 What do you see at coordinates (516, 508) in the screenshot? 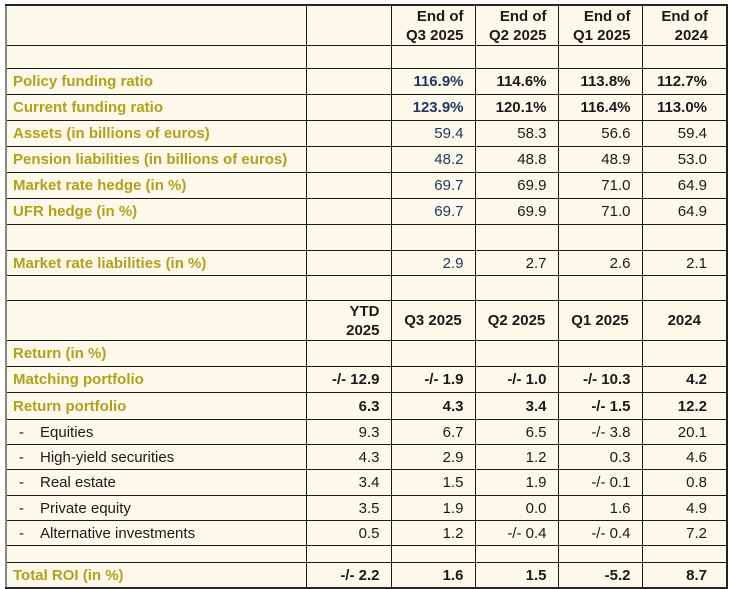
I see `value-cell: 0.0` at bounding box center [516, 508].